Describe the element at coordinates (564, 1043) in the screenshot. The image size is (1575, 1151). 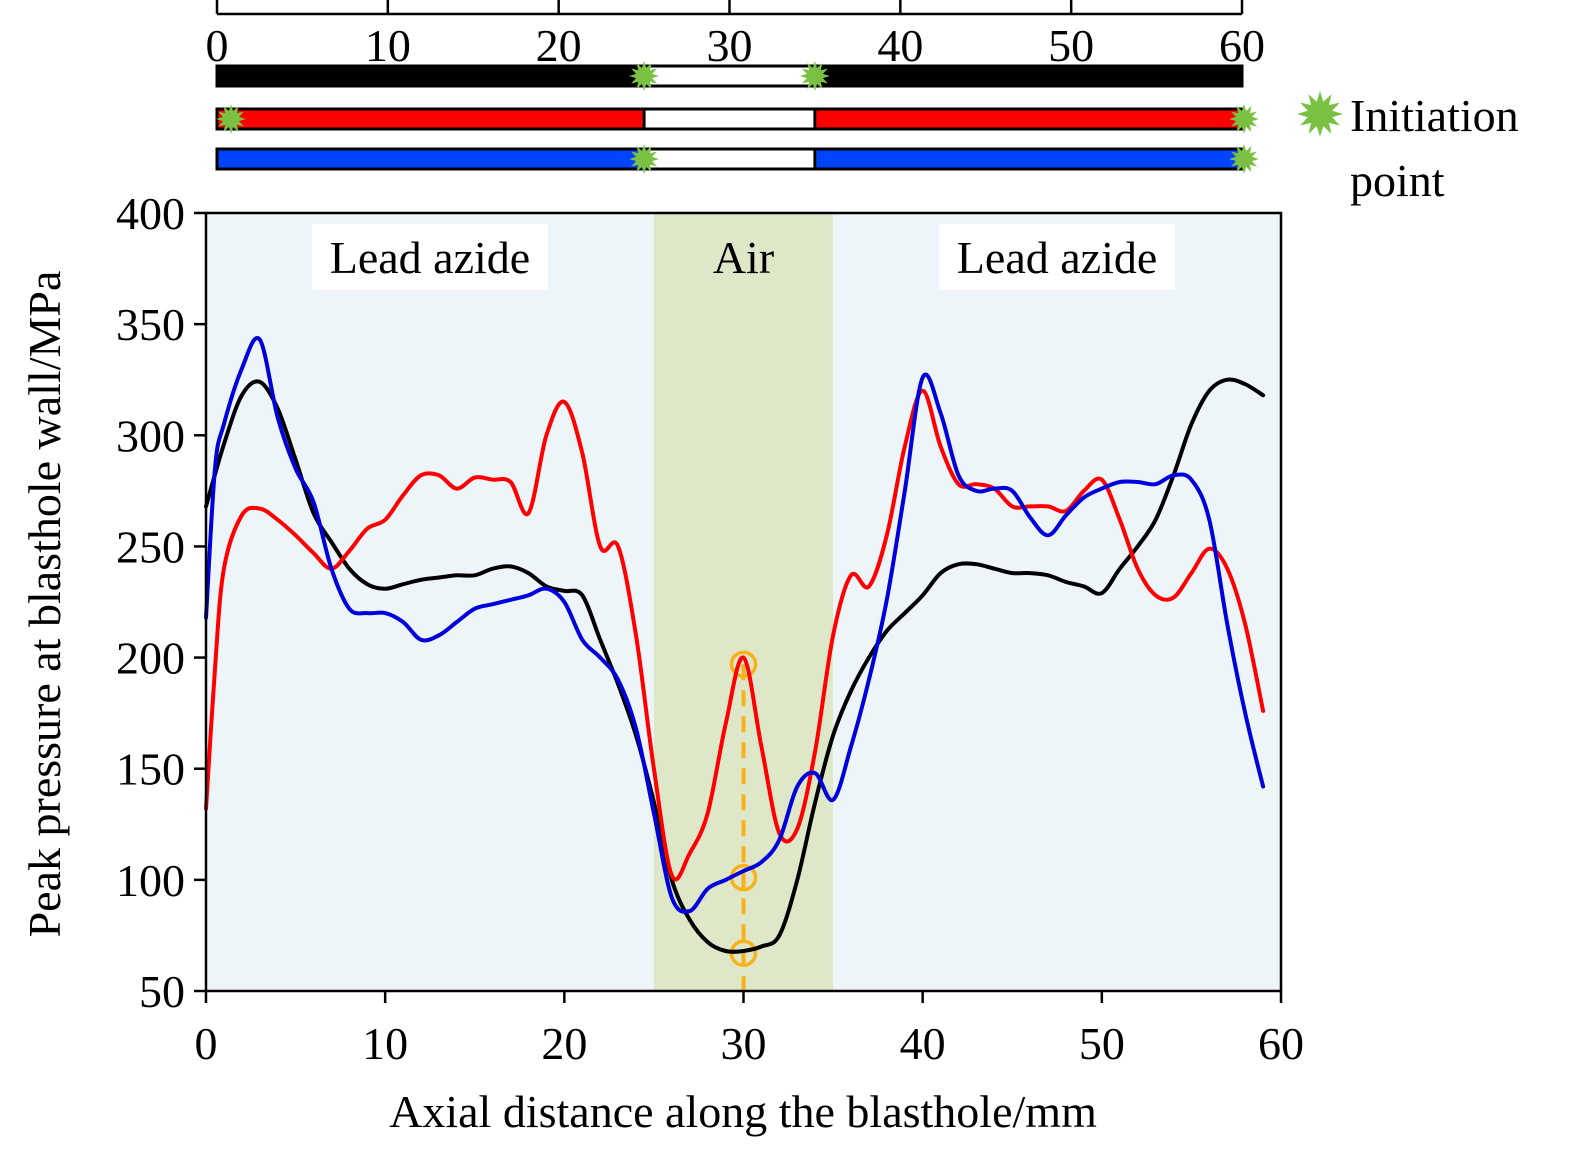
I see `x-tick-label-2: 20` at that location.